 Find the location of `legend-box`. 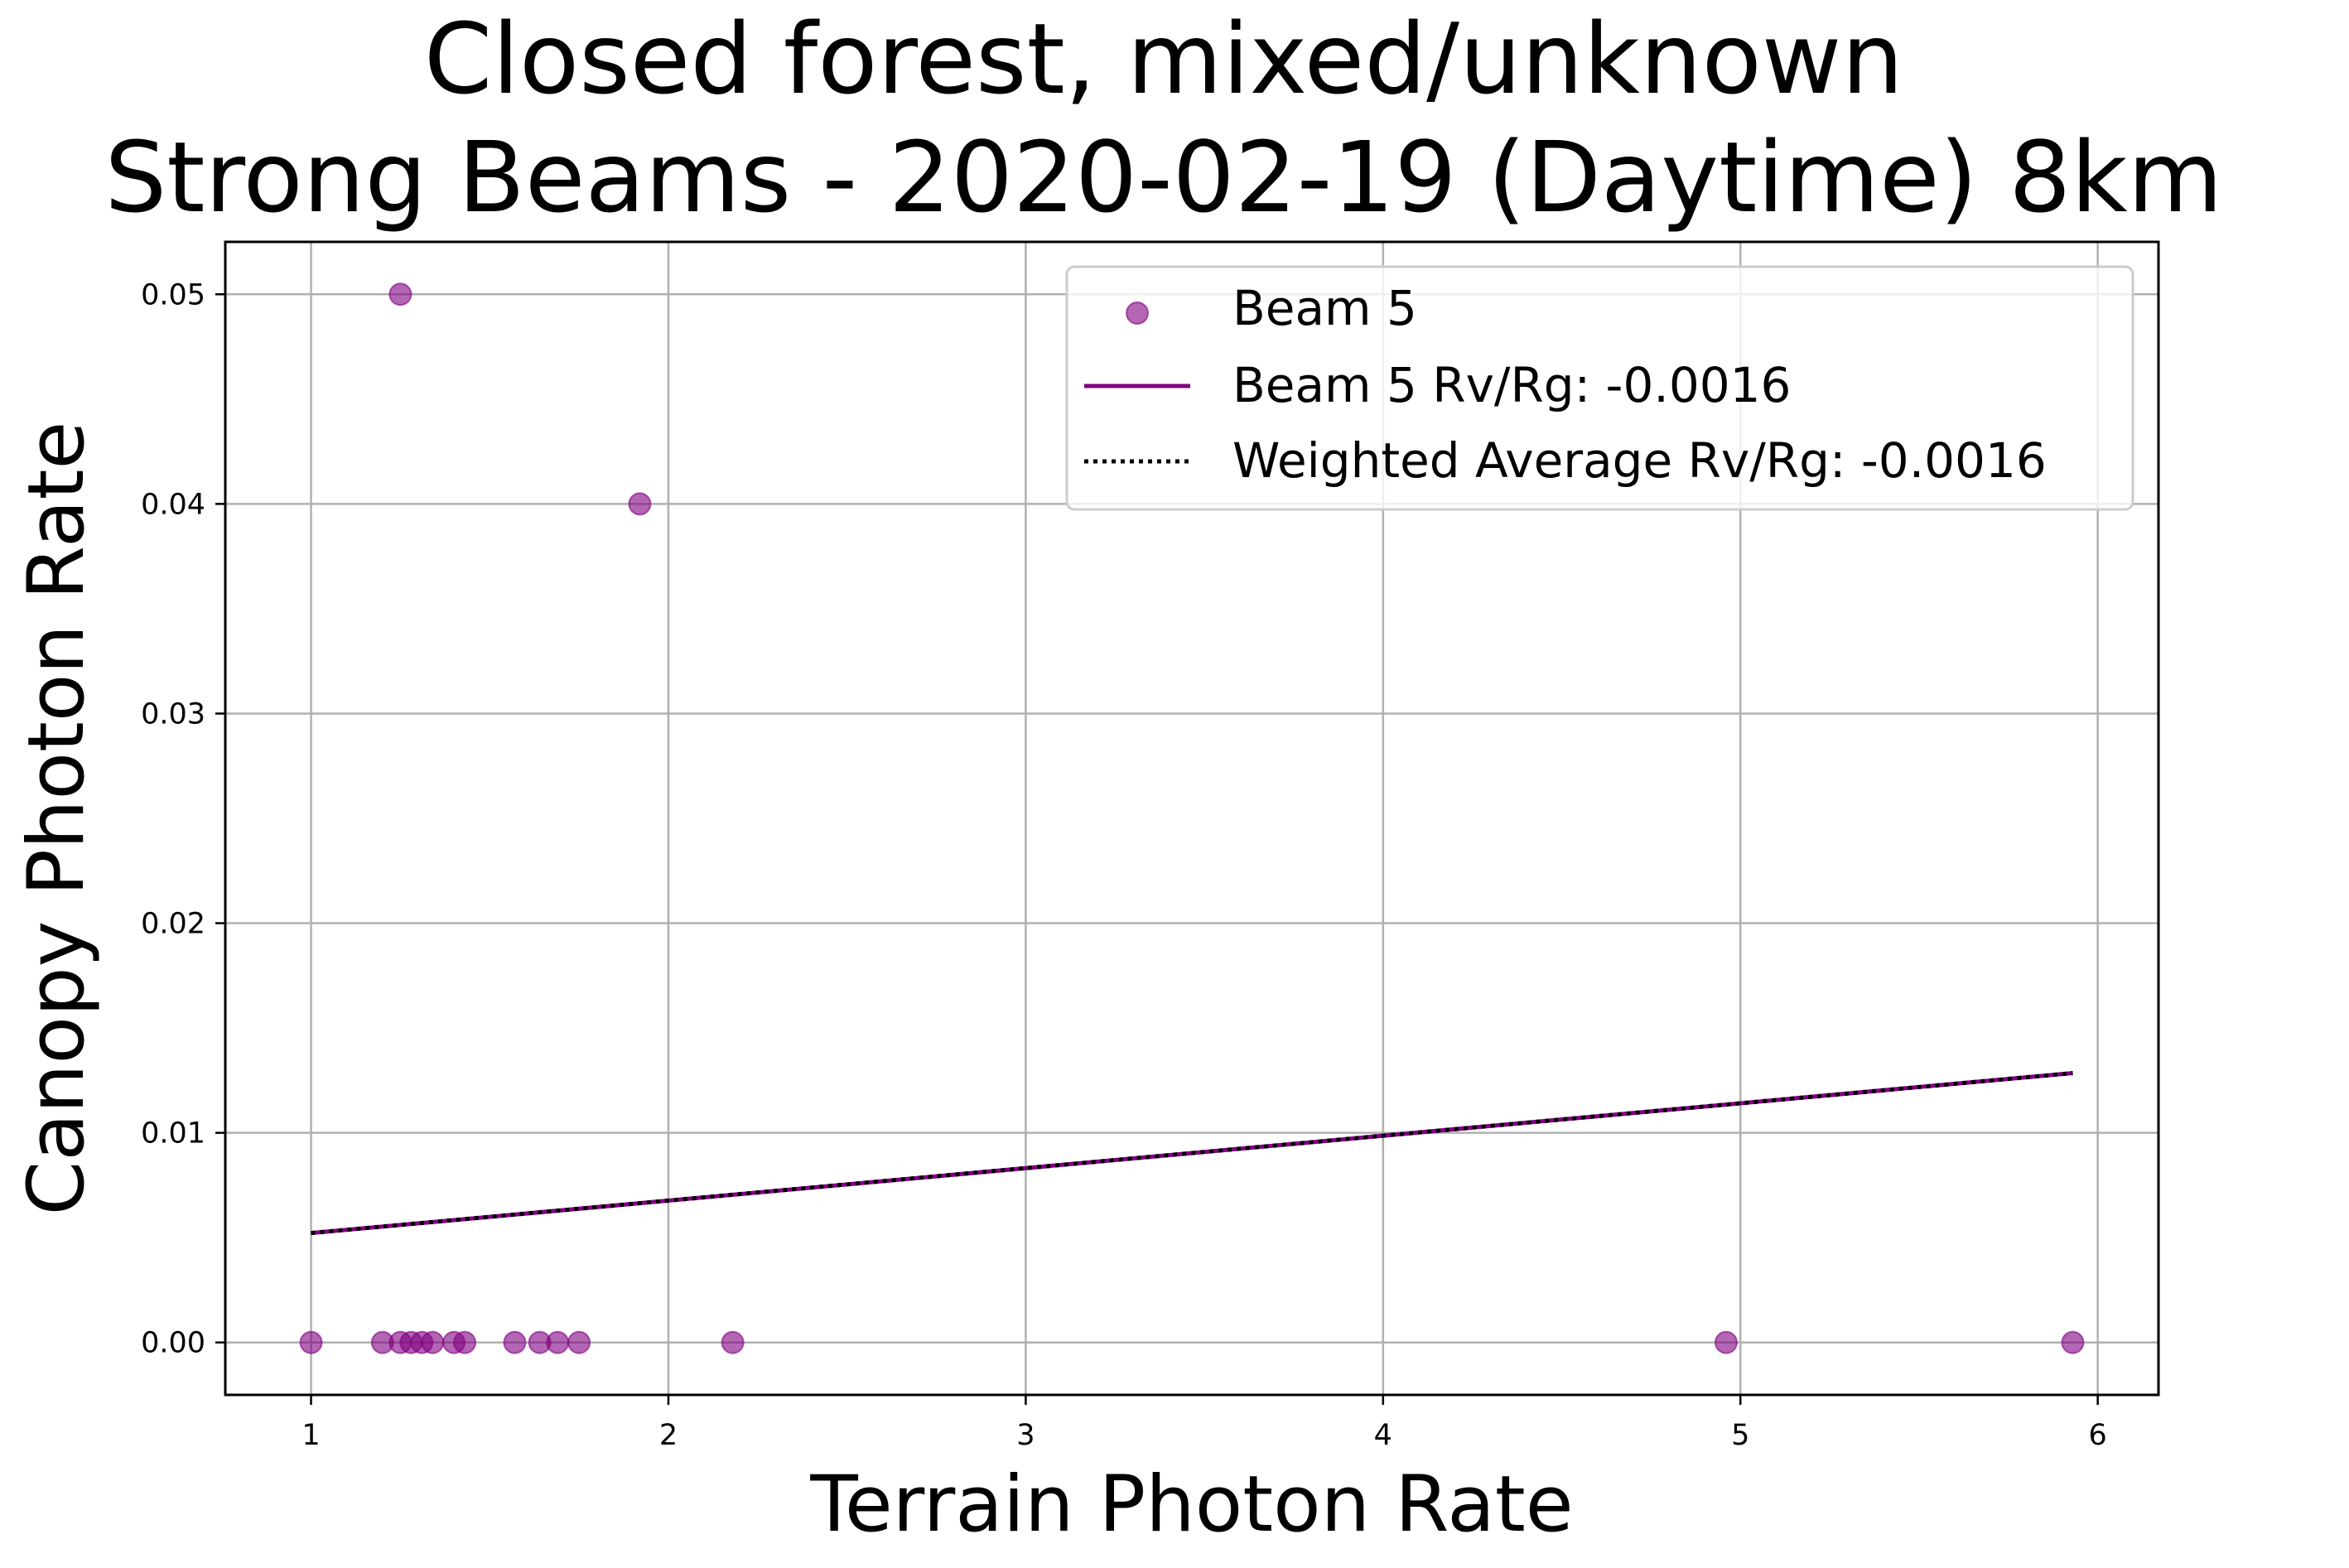

legend-box is located at coordinates (1599, 388).